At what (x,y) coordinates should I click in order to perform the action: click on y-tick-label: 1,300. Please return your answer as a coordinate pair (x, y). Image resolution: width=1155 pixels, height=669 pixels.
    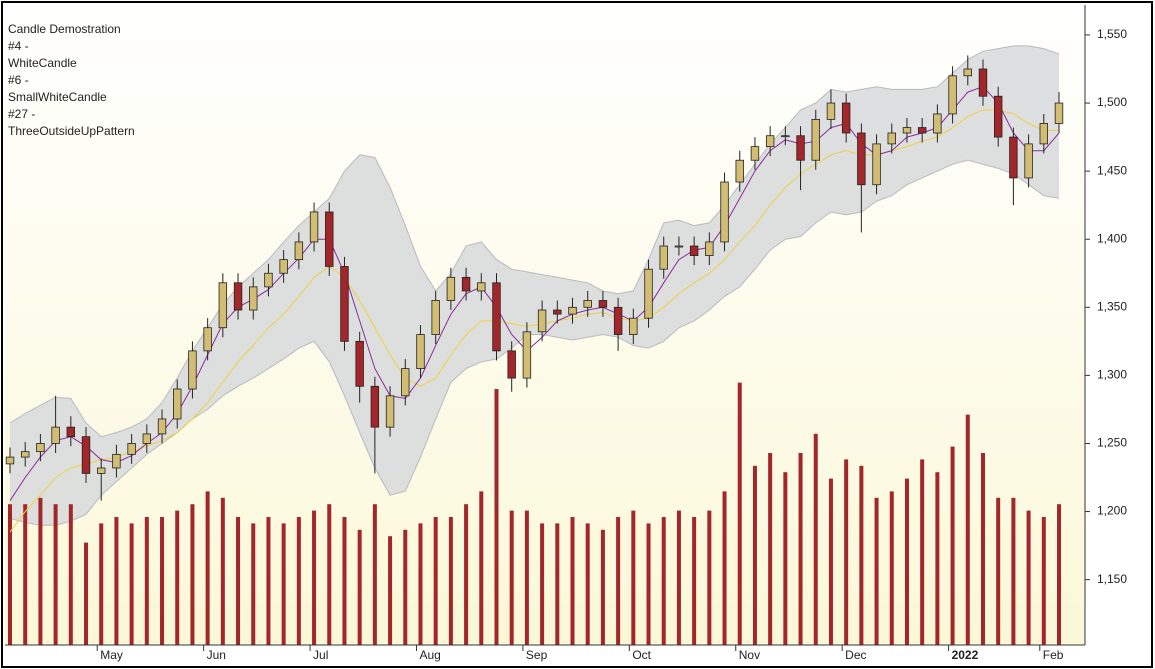
    Looking at the image, I should click on (1112, 375).